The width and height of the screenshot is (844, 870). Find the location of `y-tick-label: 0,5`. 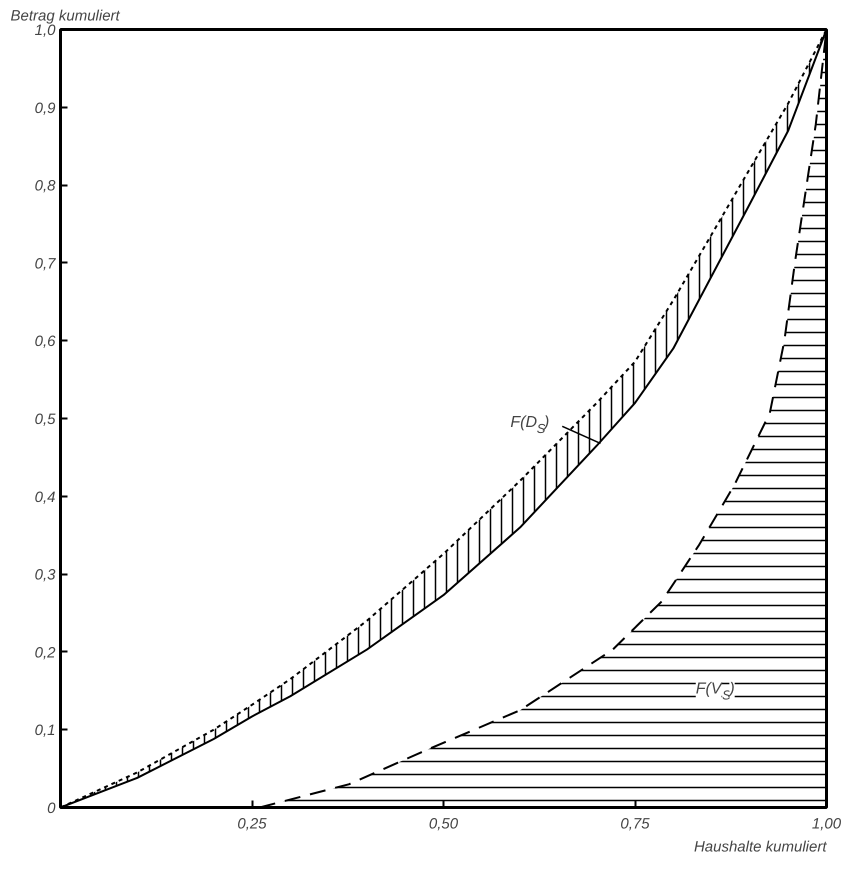

y-tick-label: 0,5 is located at coordinates (45, 419).